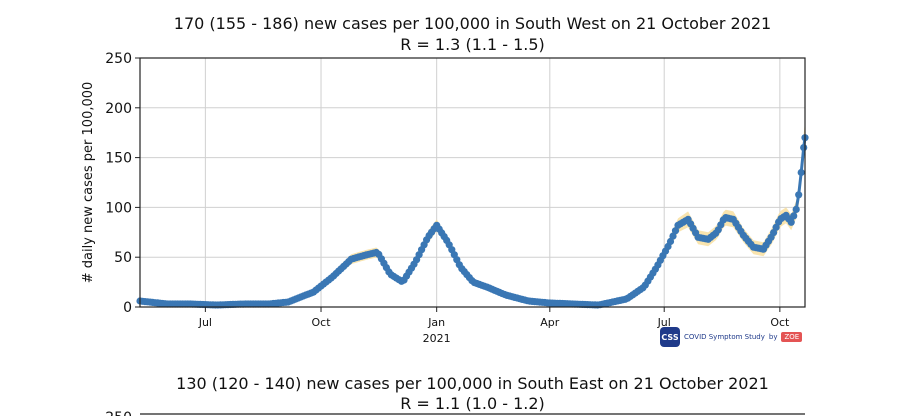 The height and width of the screenshot is (416, 913). Describe the element at coordinates (127, 308) in the screenshot. I see `y-tick-label: 0` at that location.